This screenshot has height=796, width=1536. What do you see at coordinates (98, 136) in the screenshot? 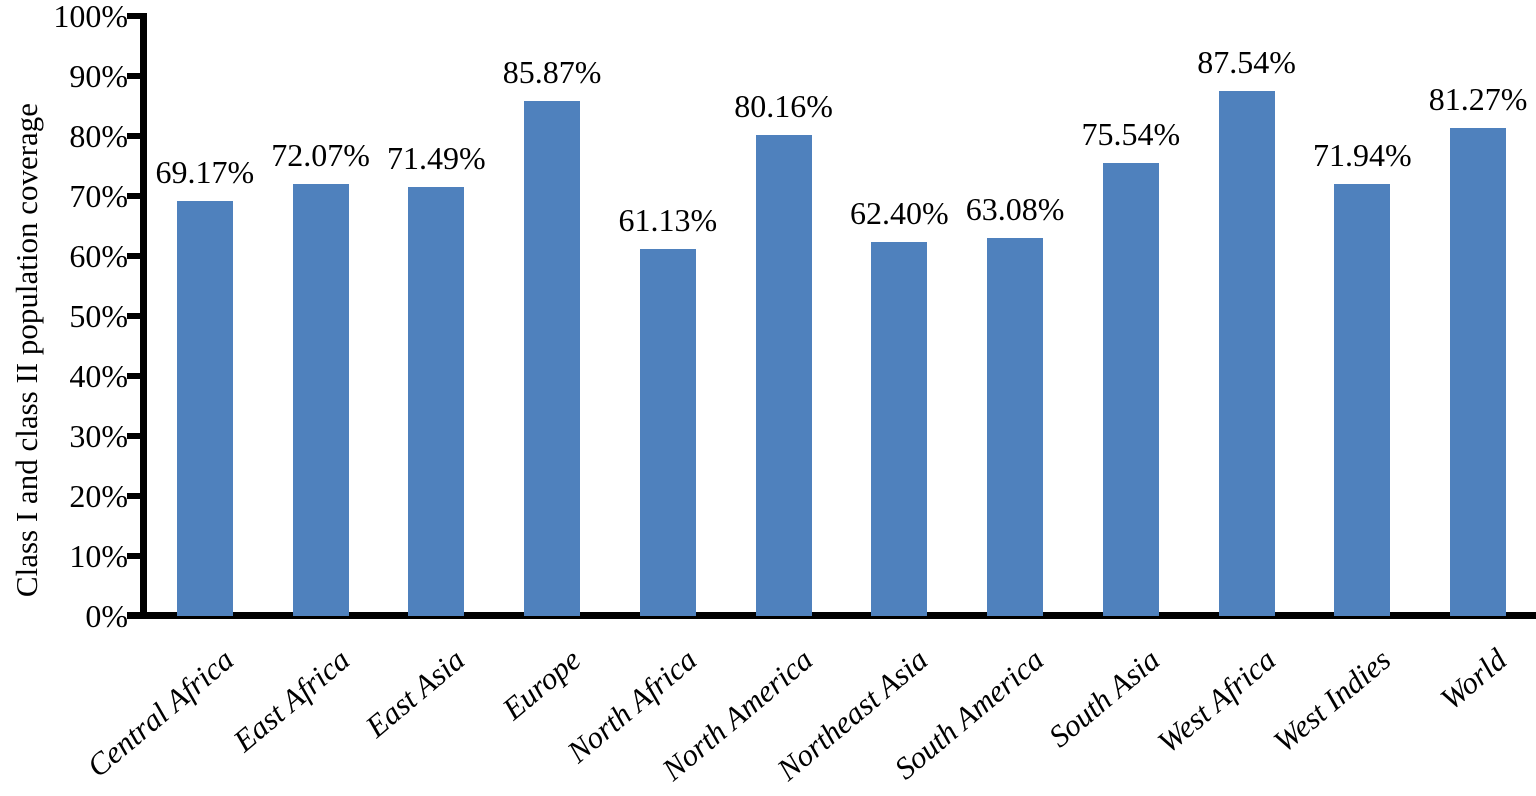
I see `y-tick-label: 80%` at bounding box center [98, 136].